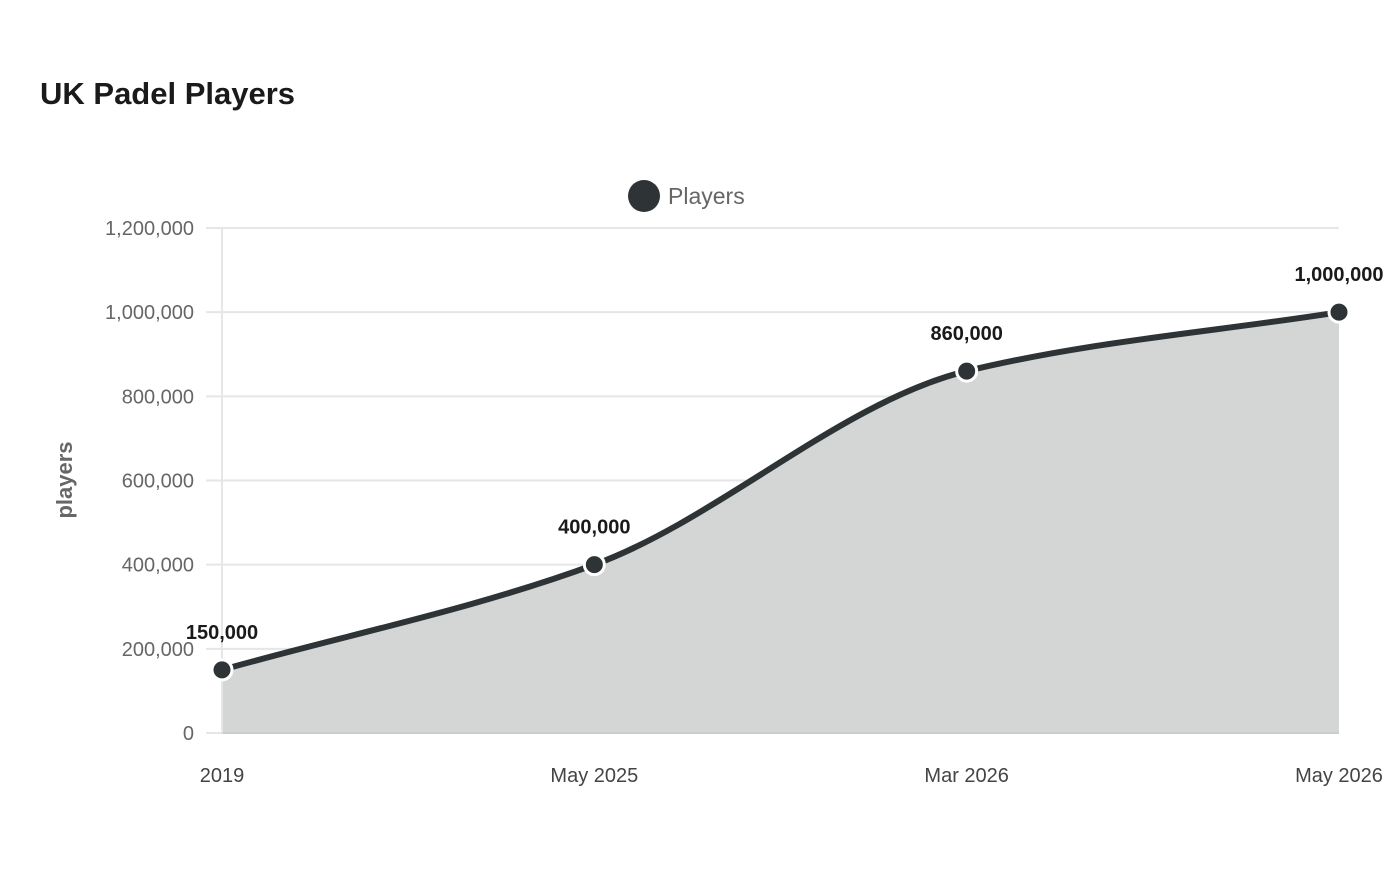 This screenshot has width=1400, height=880. What do you see at coordinates (1339, 776) in the screenshot?
I see `x-tick-label: May 2026` at bounding box center [1339, 776].